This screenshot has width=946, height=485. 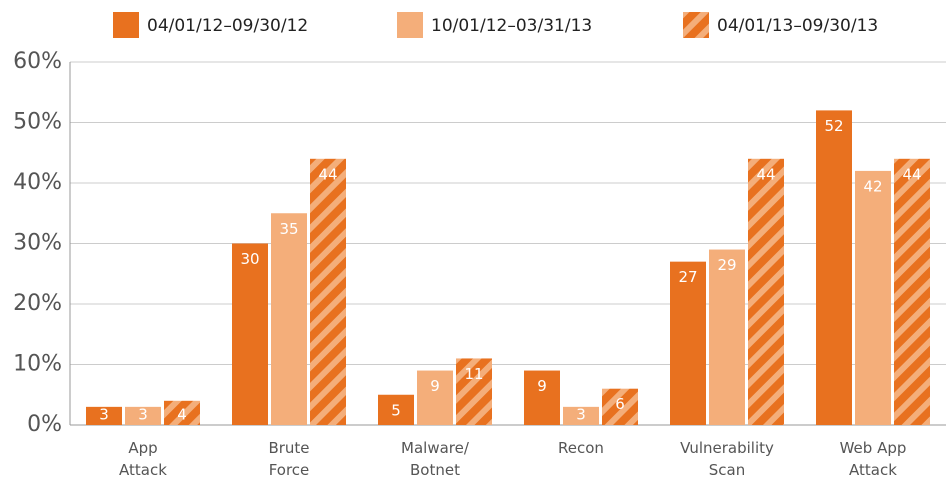 I want to click on legend-label: 04/01/13–09/30/13, so click(x=797, y=26).